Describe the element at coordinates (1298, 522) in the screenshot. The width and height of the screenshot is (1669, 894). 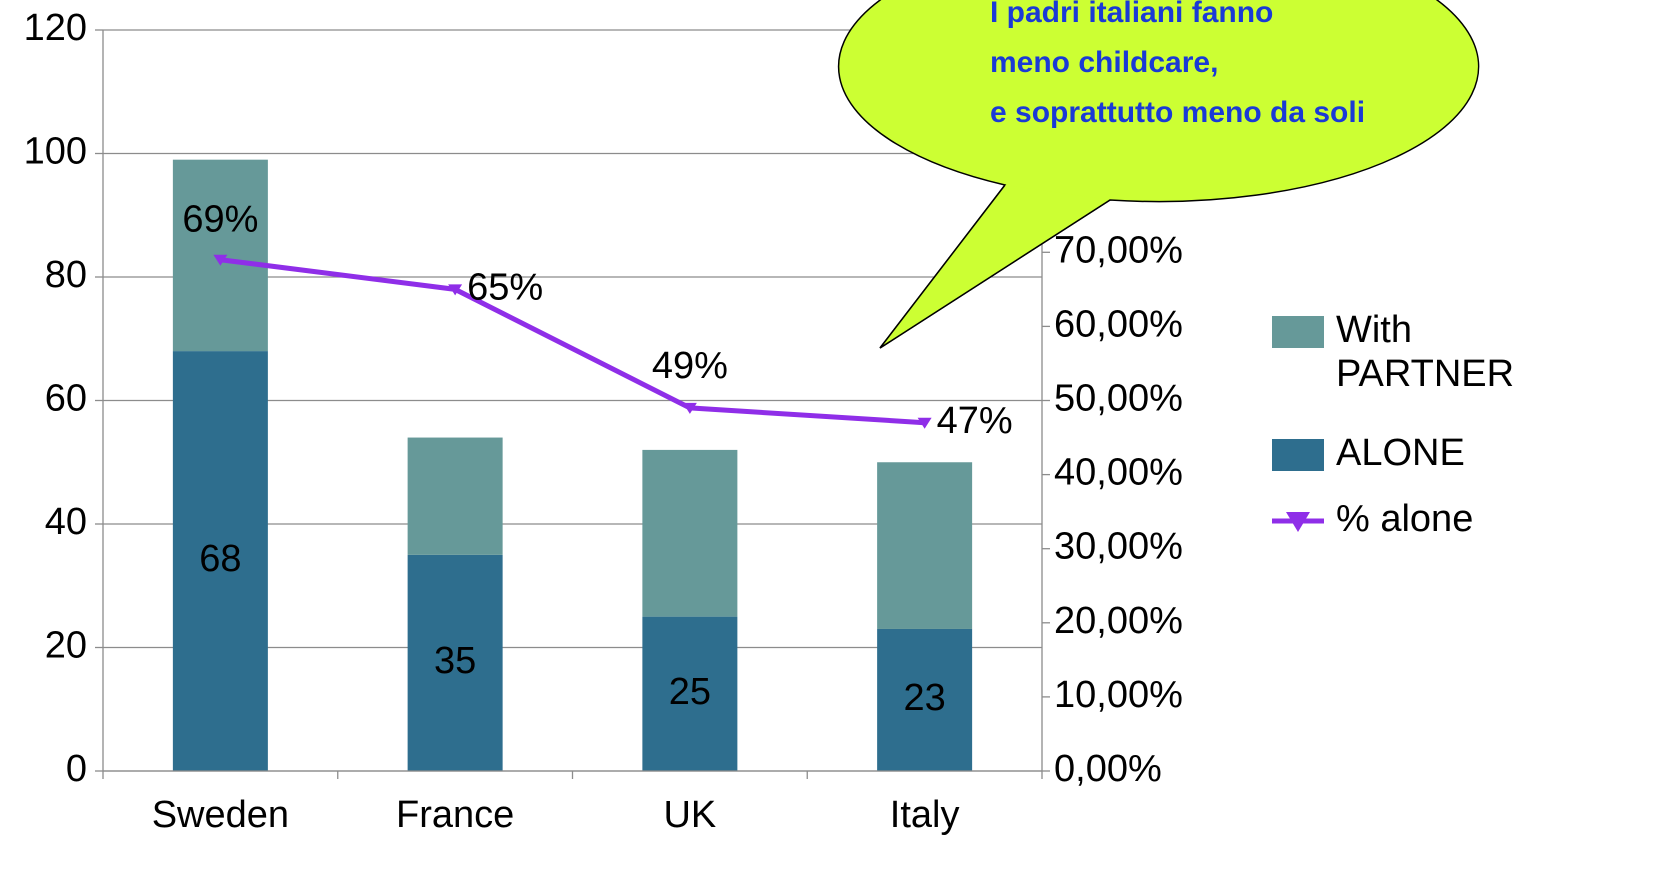
I see `legend-marker` at that location.